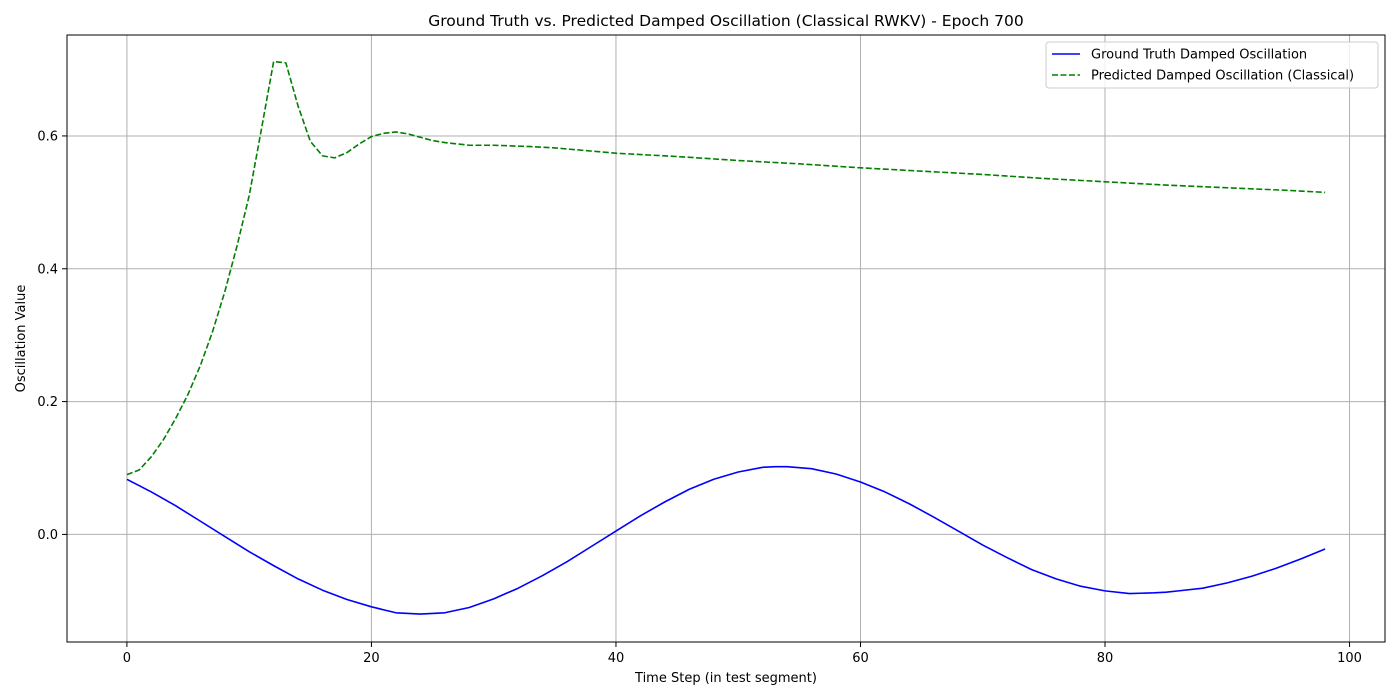 The height and width of the screenshot is (700, 1400). What do you see at coordinates (47, 269) in the screenshot?
I see `y-tick-label: 0.4` at bounding box center [47, 269].